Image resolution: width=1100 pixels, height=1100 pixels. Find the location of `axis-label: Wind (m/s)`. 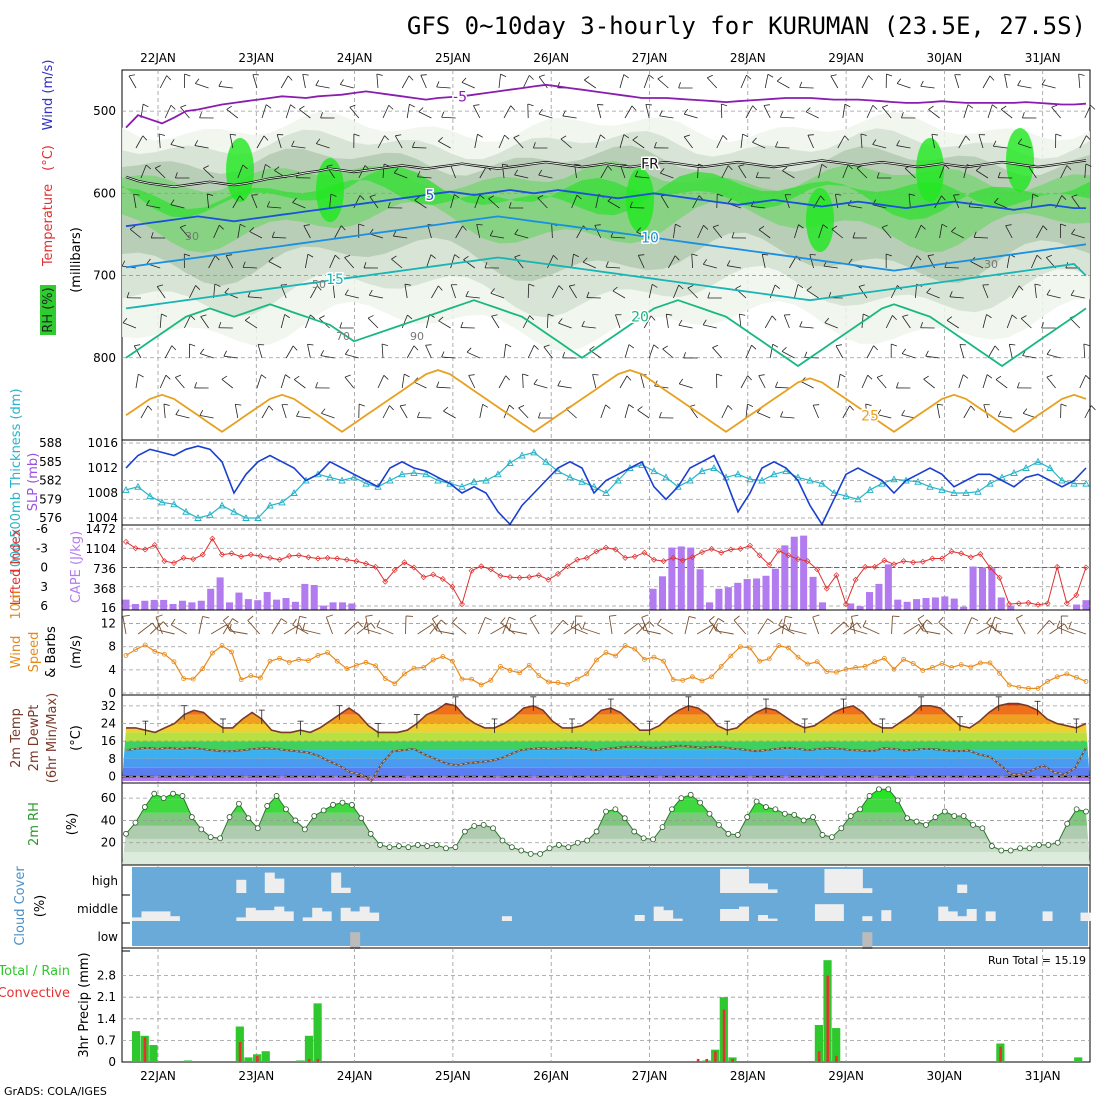

axis-label: Wind (m/s) is located at coordinates (48, 95).